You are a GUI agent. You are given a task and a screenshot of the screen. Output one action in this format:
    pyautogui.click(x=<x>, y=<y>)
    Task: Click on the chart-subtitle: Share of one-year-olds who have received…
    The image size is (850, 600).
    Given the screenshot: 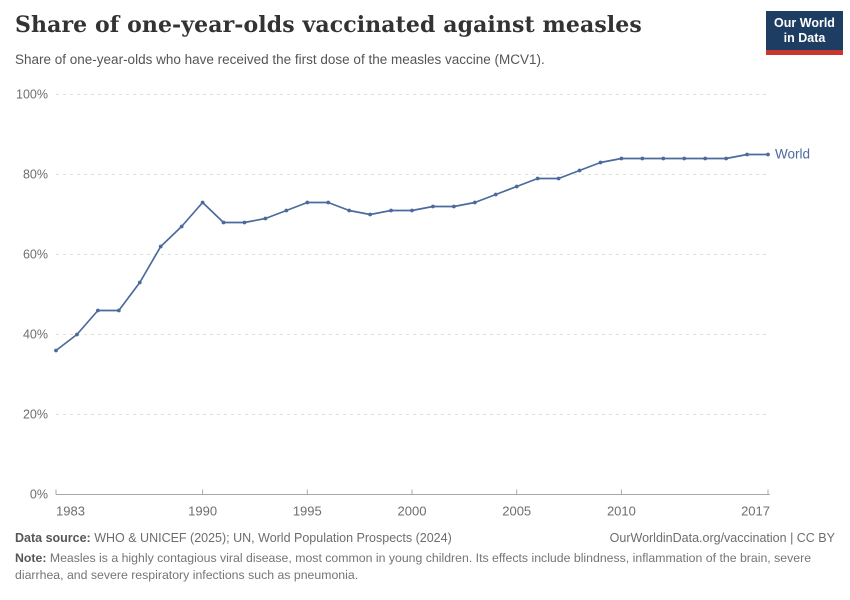 What is the action you would take?
    pyautogui.click(x=280, y=59)
    